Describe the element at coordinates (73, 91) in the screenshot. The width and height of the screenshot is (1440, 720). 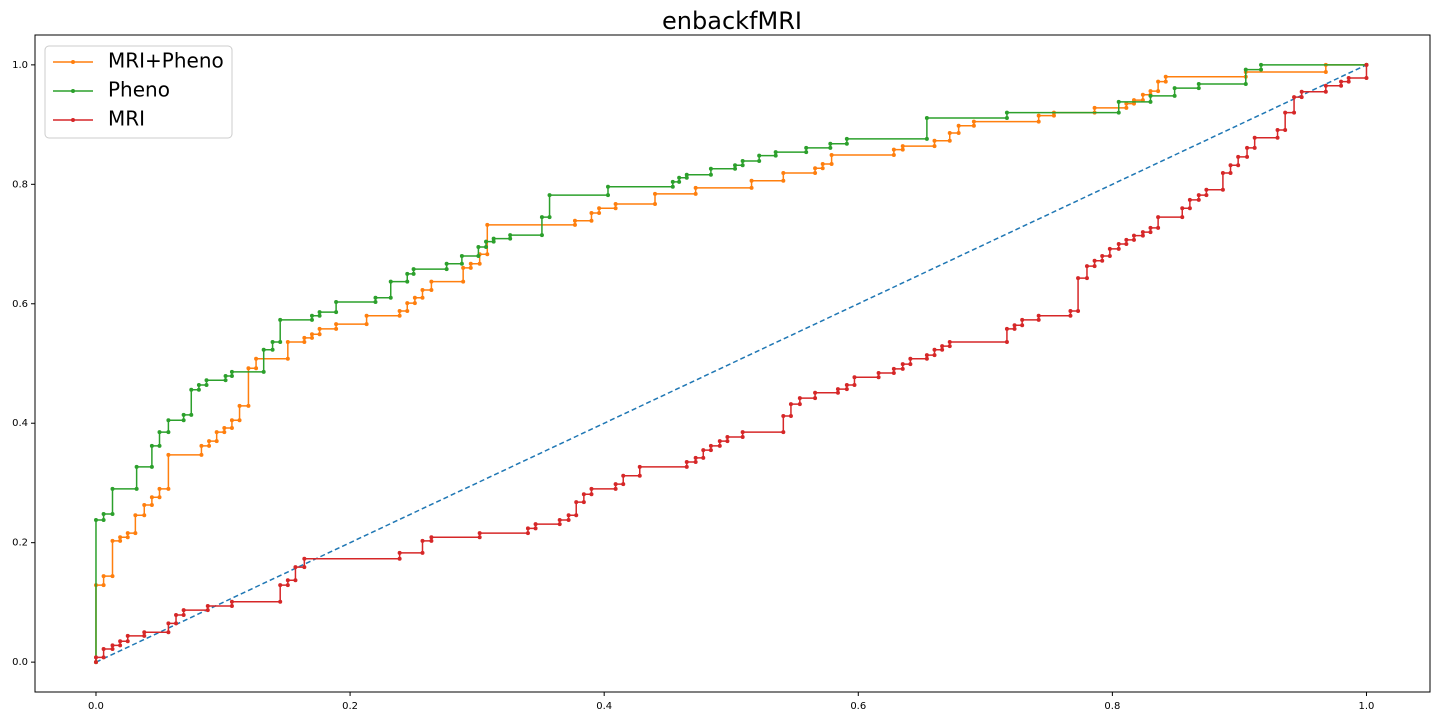
I see `legend-marker` at that location.